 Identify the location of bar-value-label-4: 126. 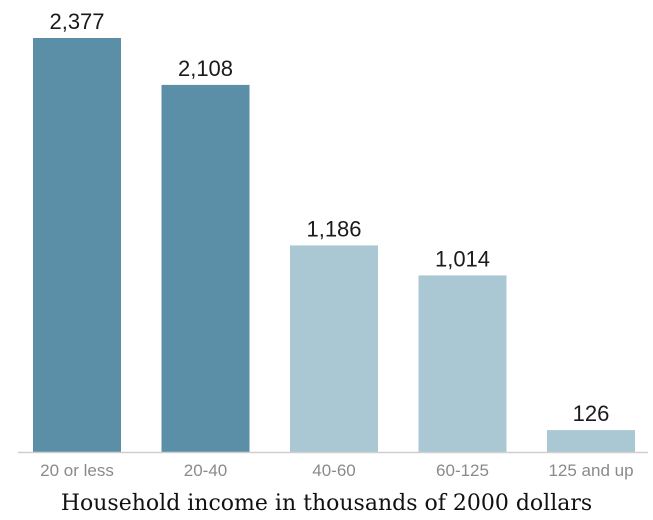
(591, 413).